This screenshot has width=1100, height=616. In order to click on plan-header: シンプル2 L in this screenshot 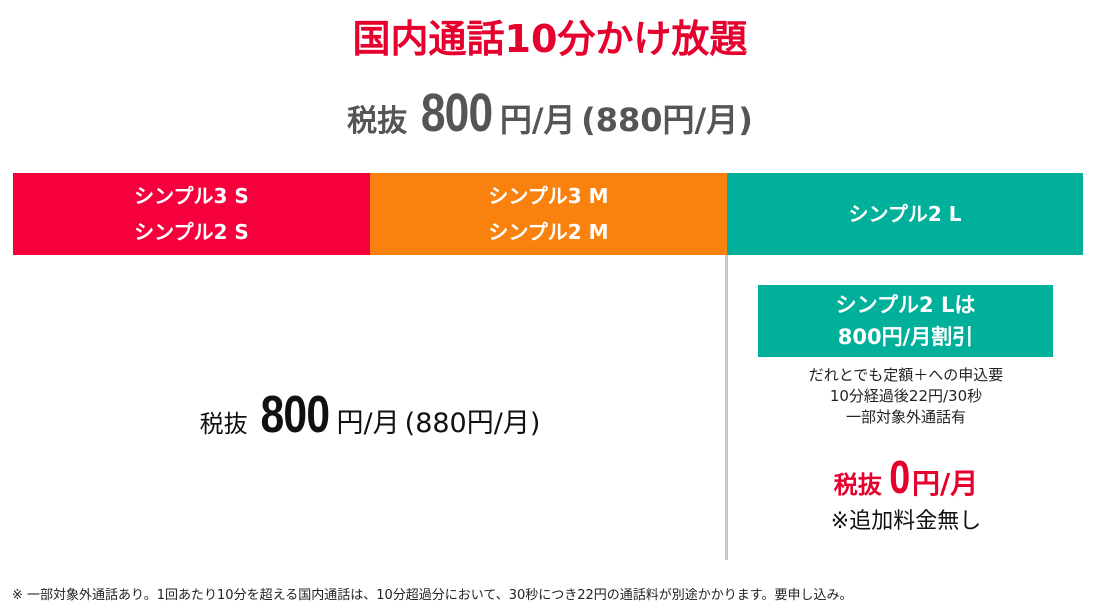, I will do `click(905, 214)`.